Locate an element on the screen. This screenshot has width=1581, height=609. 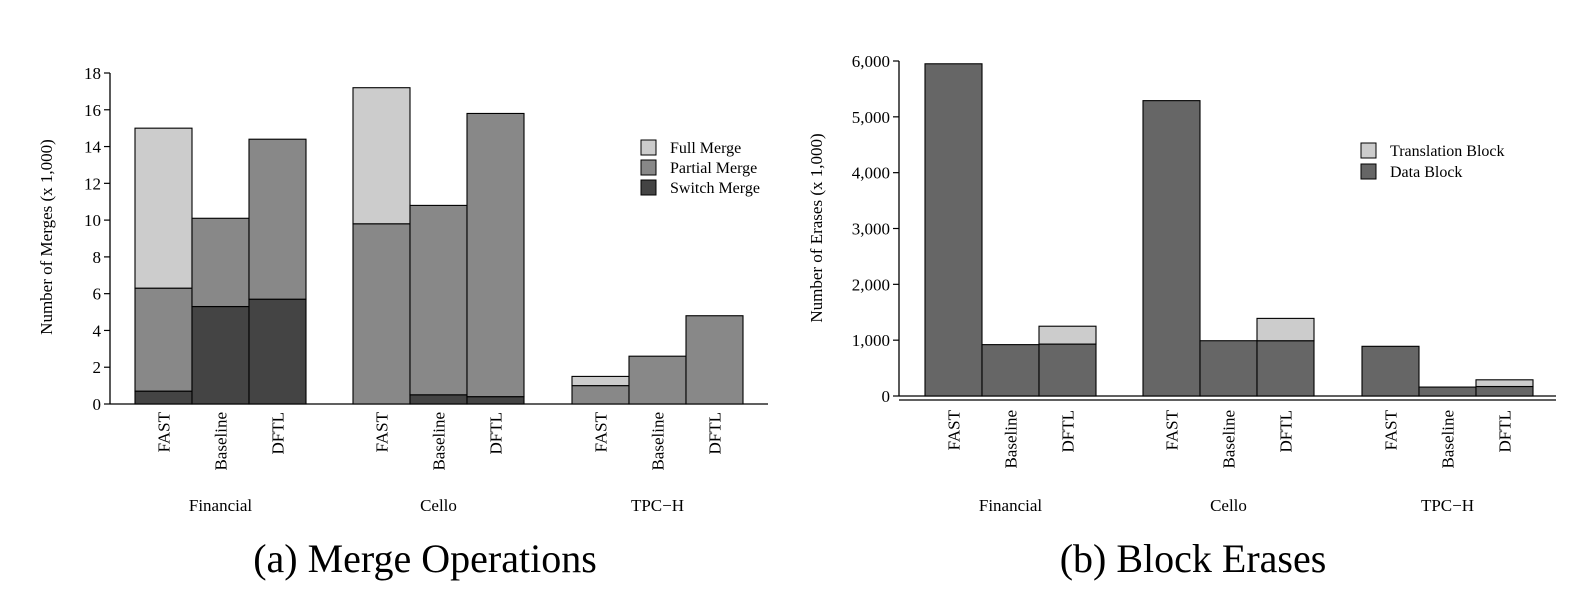
erases-group-label: Cello is located at coordinates (1228, 505).